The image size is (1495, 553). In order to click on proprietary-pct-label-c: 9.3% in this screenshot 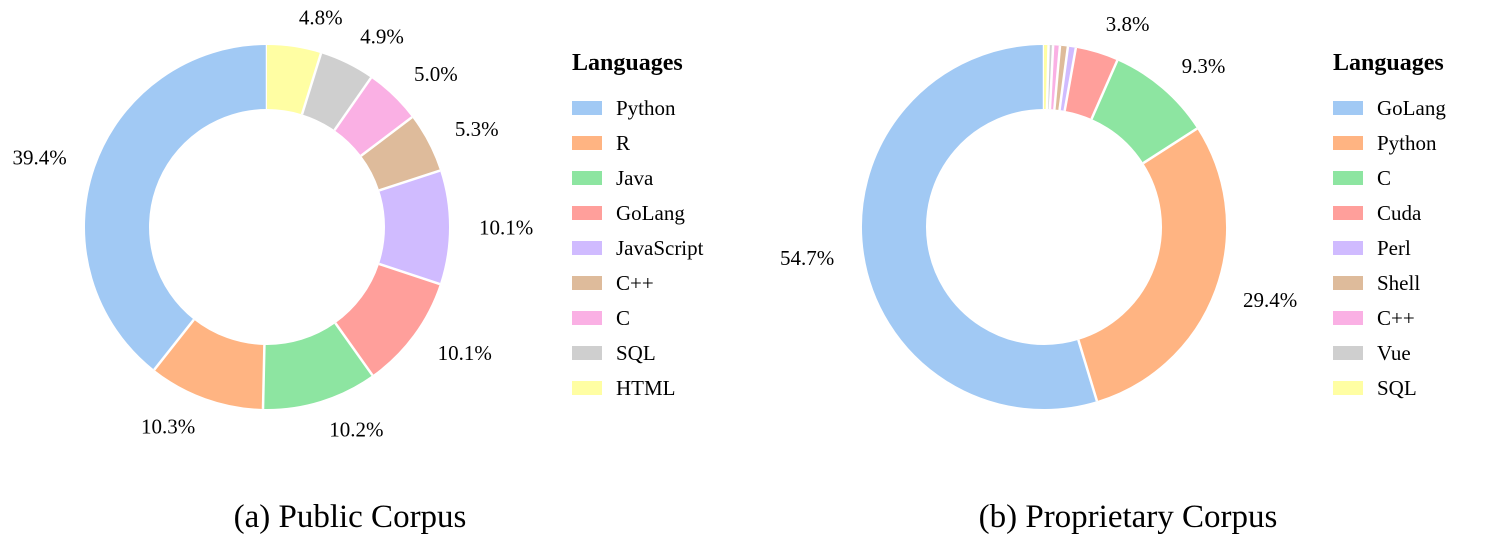, I will do `click(1204, 66)`.